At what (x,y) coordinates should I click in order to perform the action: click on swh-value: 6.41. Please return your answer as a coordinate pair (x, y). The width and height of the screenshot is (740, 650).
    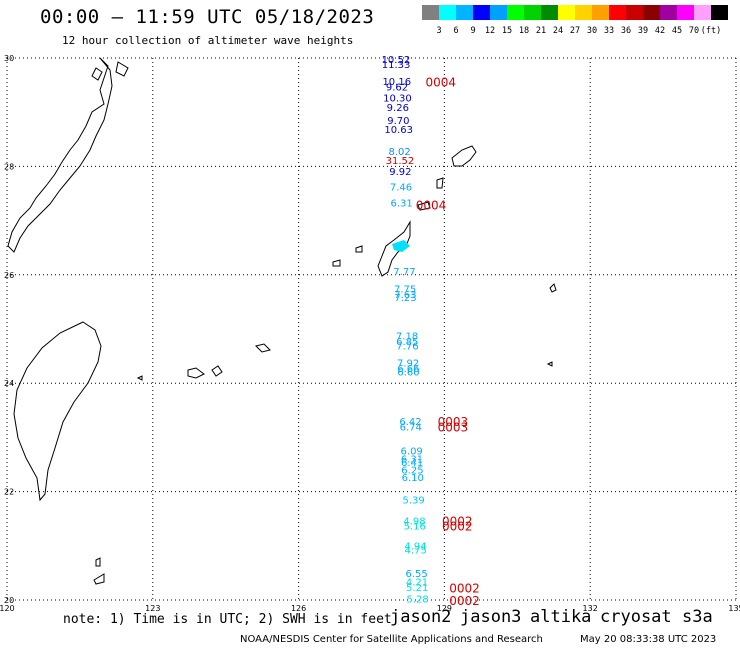
    Looking at the image, I should click on (412, 463).